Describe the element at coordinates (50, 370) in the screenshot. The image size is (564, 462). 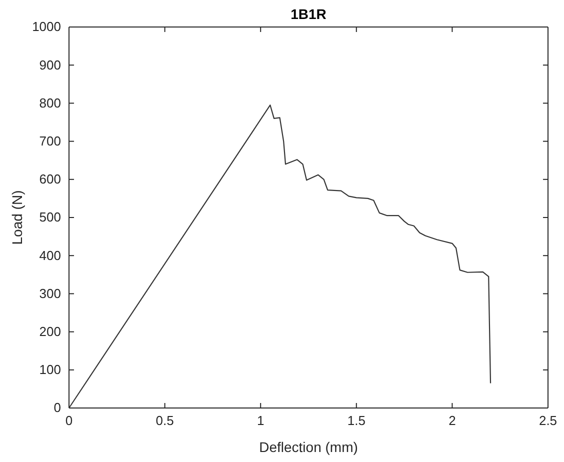
I see `y-tick-label: 100` at that location.